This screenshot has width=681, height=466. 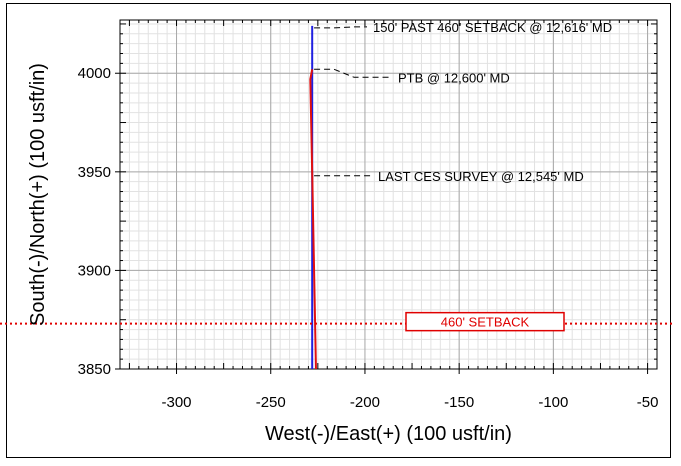 I want to click on y-tick-label: 3900, so click(x=94, y=270).